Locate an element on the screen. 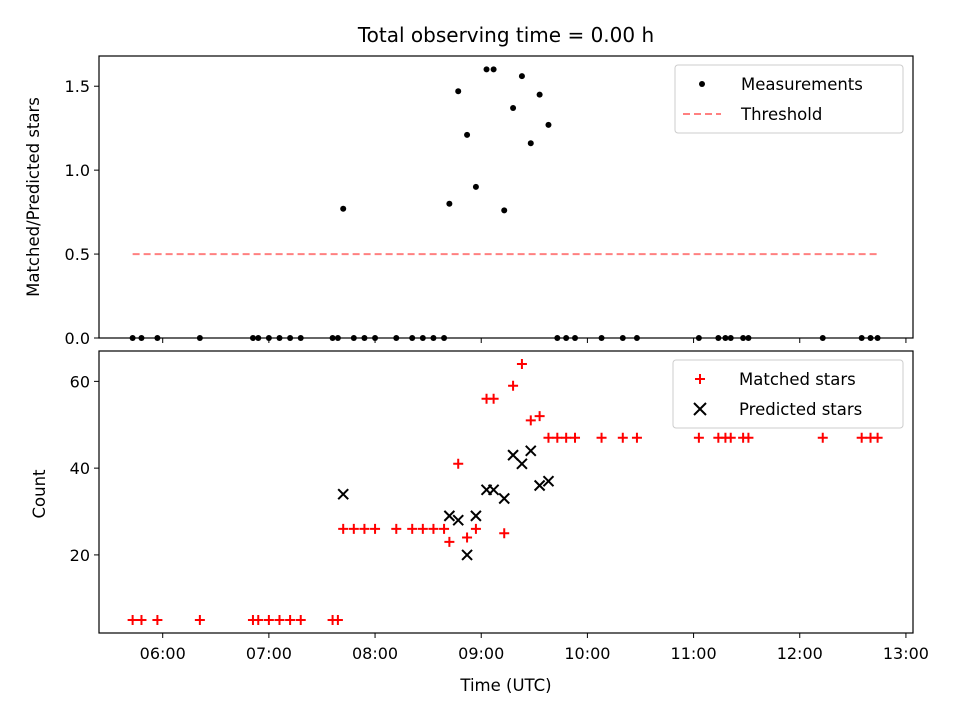  legend-label: Measurements is located at coordinates (802, 84).